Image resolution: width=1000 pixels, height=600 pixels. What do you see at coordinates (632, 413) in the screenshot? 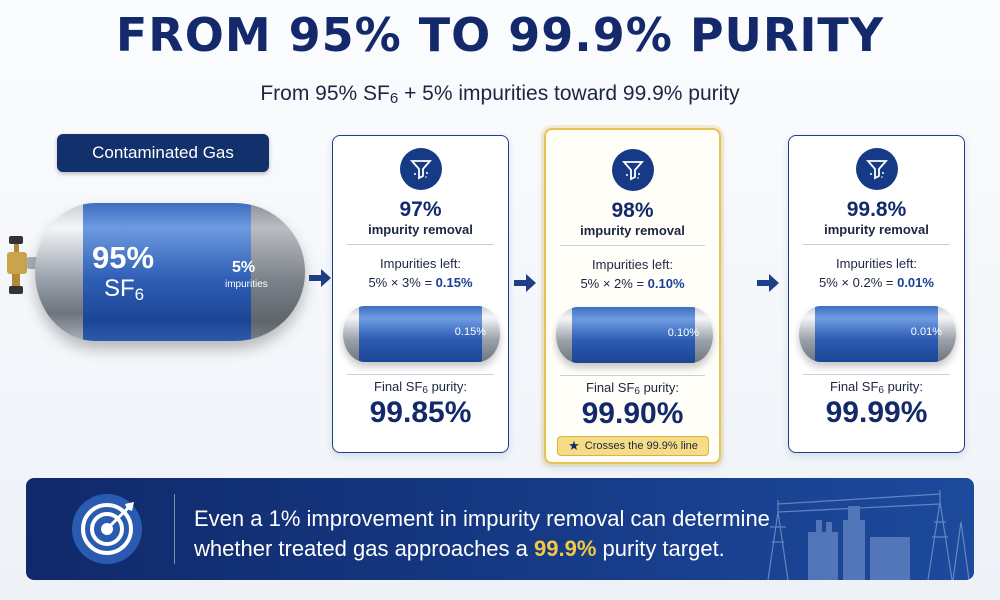
I see `final-purity-value: 99.90%` at bounding box center [632, 413].